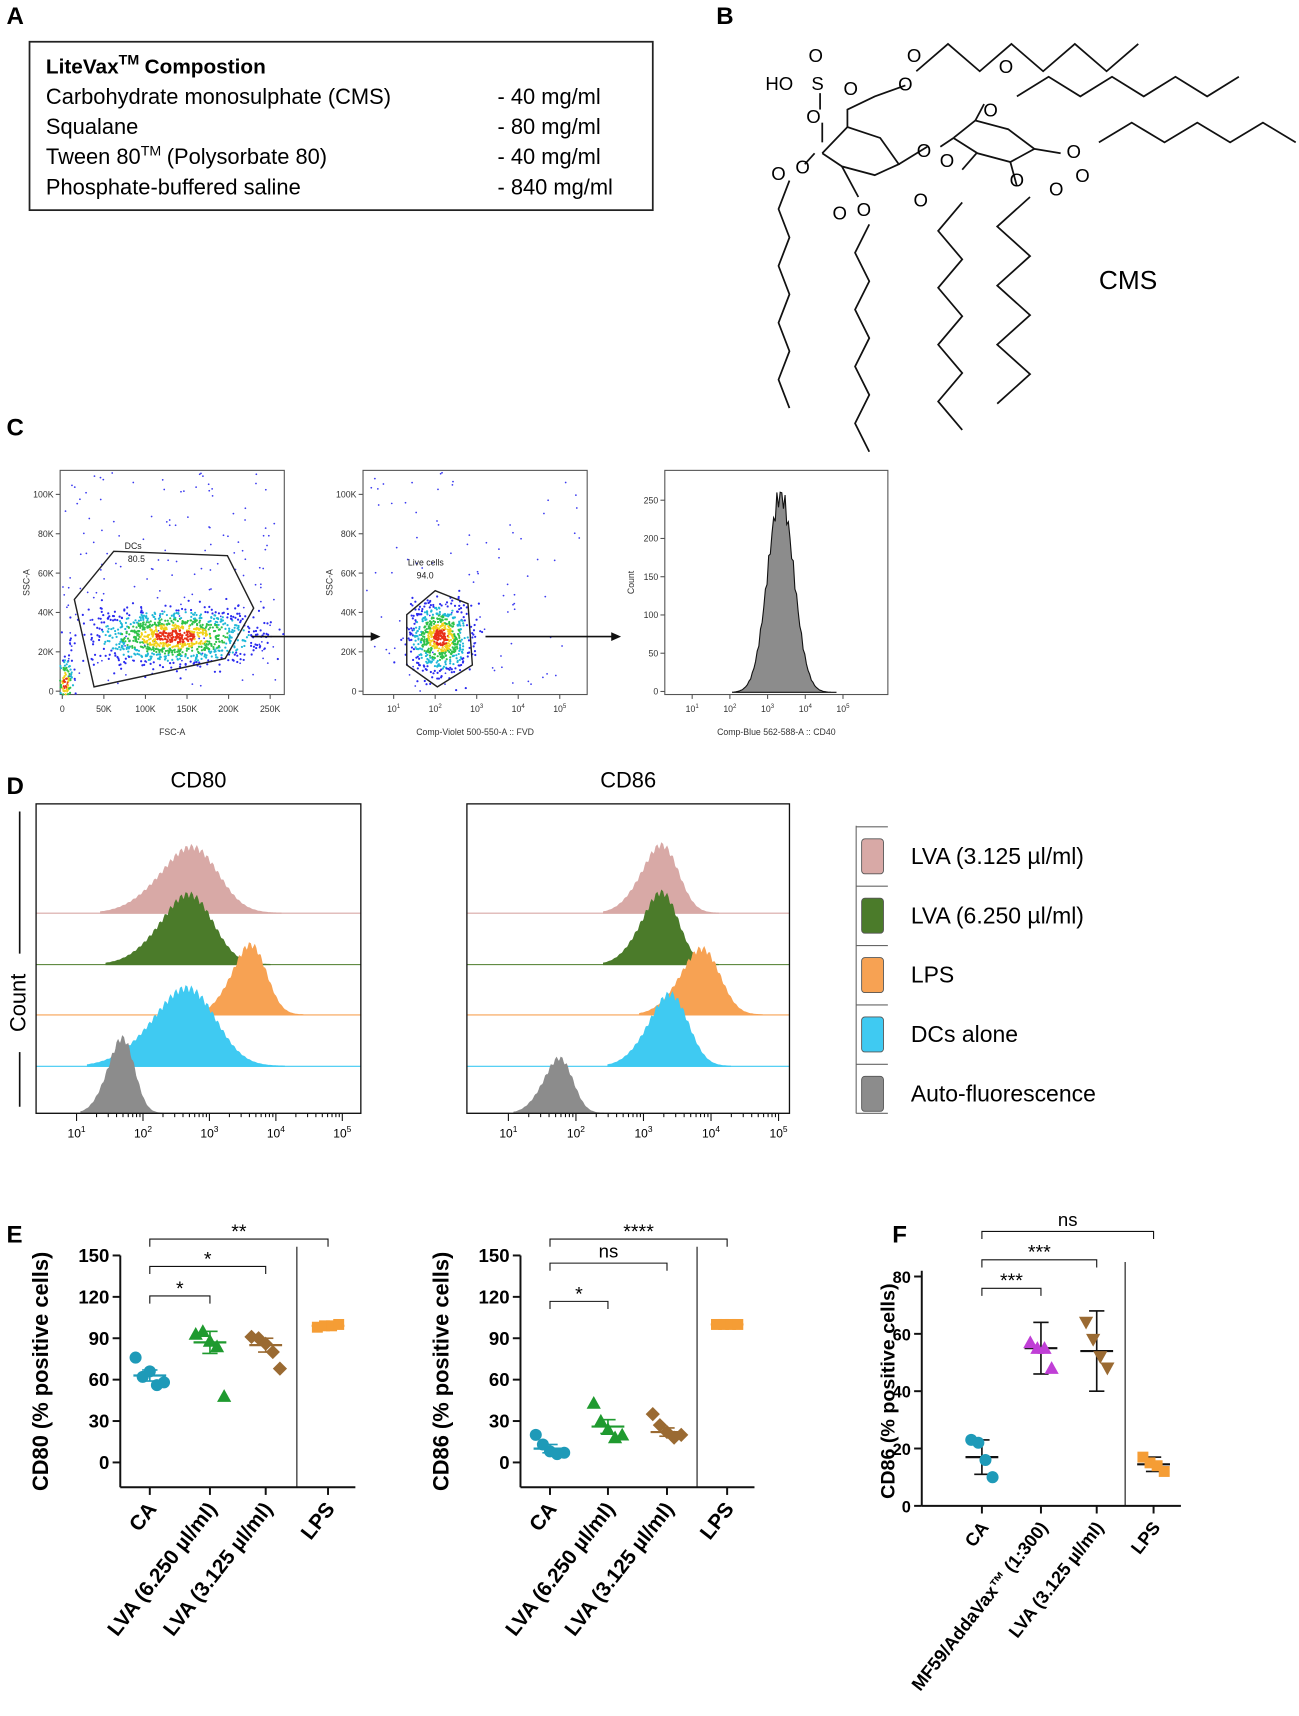 Image resolution: width=1299 pixels, height=1716 pixels. What do you see at coordinates (270, 709) in the screenshot?
I see `tick-label: 250K` at bounding box center [270, 709].